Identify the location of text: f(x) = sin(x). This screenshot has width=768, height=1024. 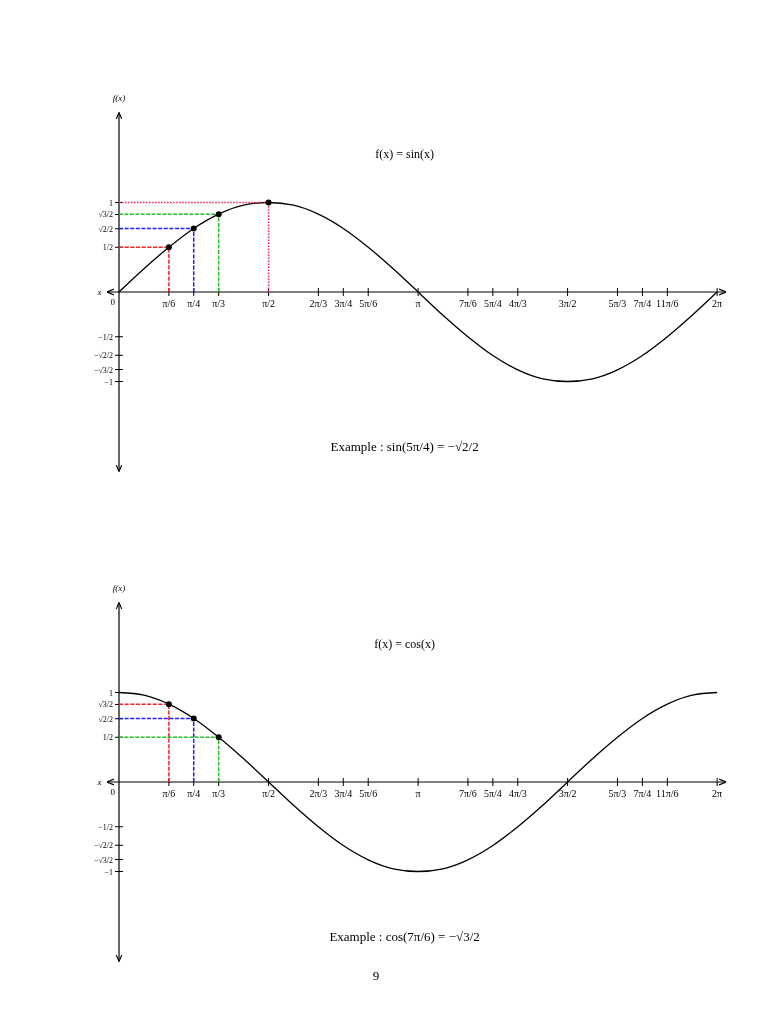
(404, 153).